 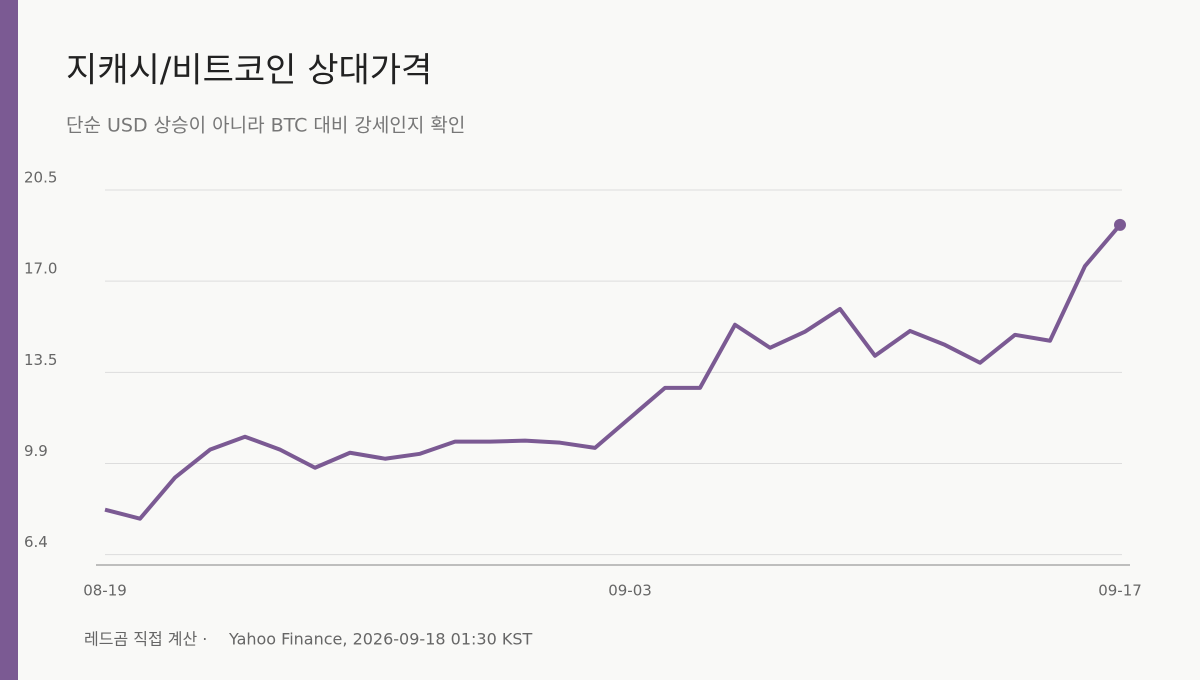 What do you see at coordinates (145, 639) in the screenshot?
I see `note: 레드곰 직접 계산 ·` at bounding box center [145, 639].